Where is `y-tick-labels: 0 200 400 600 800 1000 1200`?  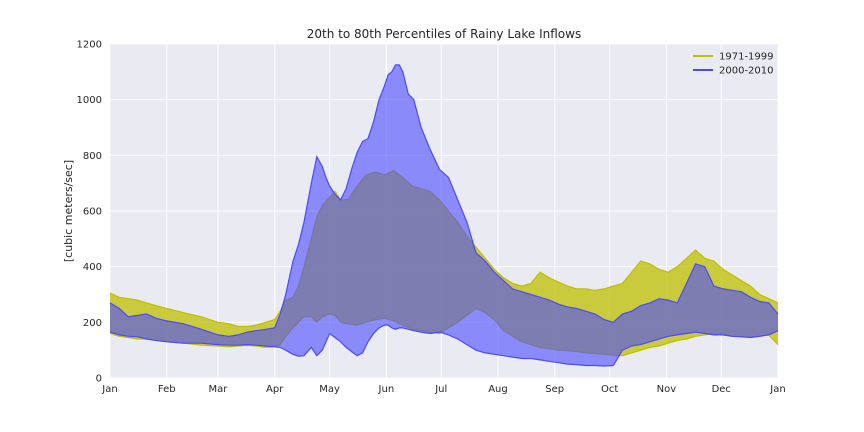 y-tick-labels: 0 200 400 600 800 1000 1200 is located at coordinates (89, 212).